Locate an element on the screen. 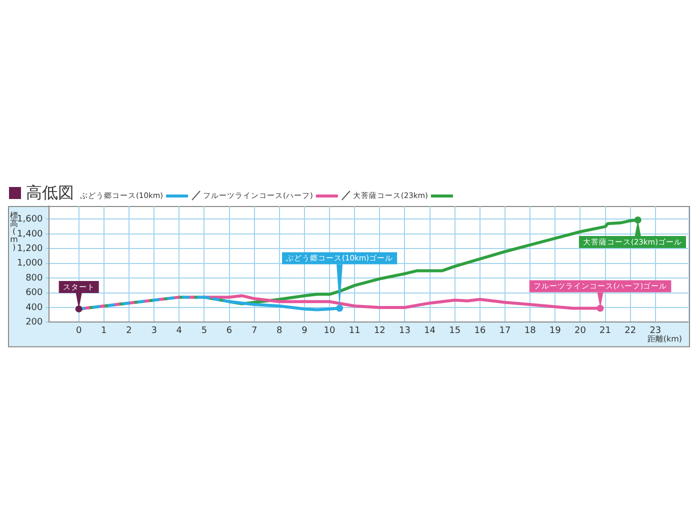  y-tick-label: 1,600 is located at coordinates (30, 219).